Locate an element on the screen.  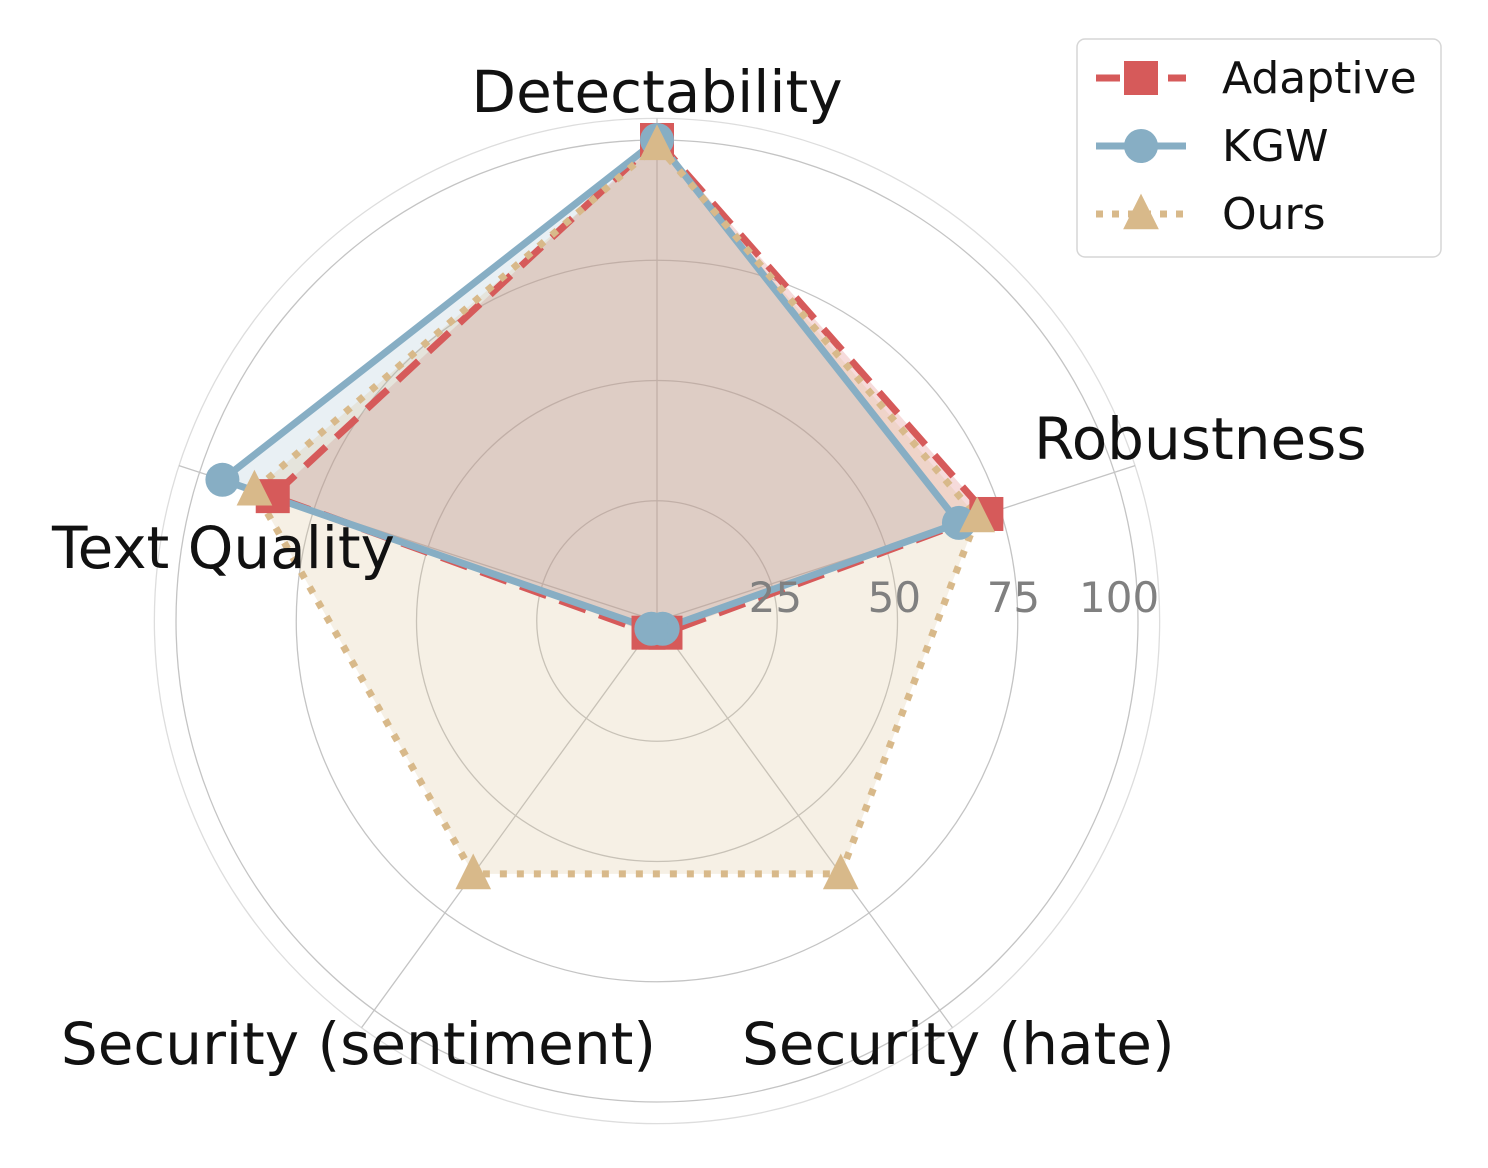
marker-kgw-text-quality is located at coordinates (222, 479).